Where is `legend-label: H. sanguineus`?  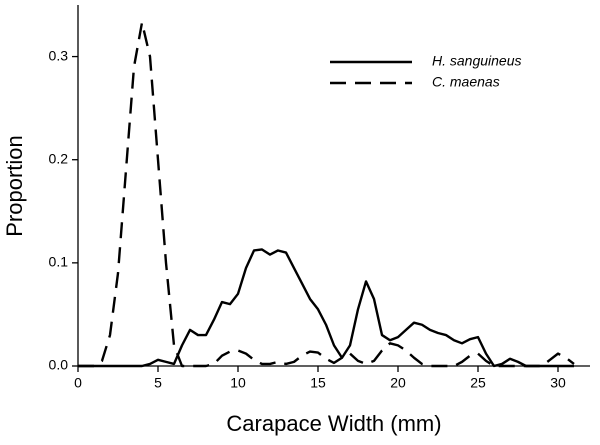 legend-label: H. sanguineus is located at coordinates (477, 61).